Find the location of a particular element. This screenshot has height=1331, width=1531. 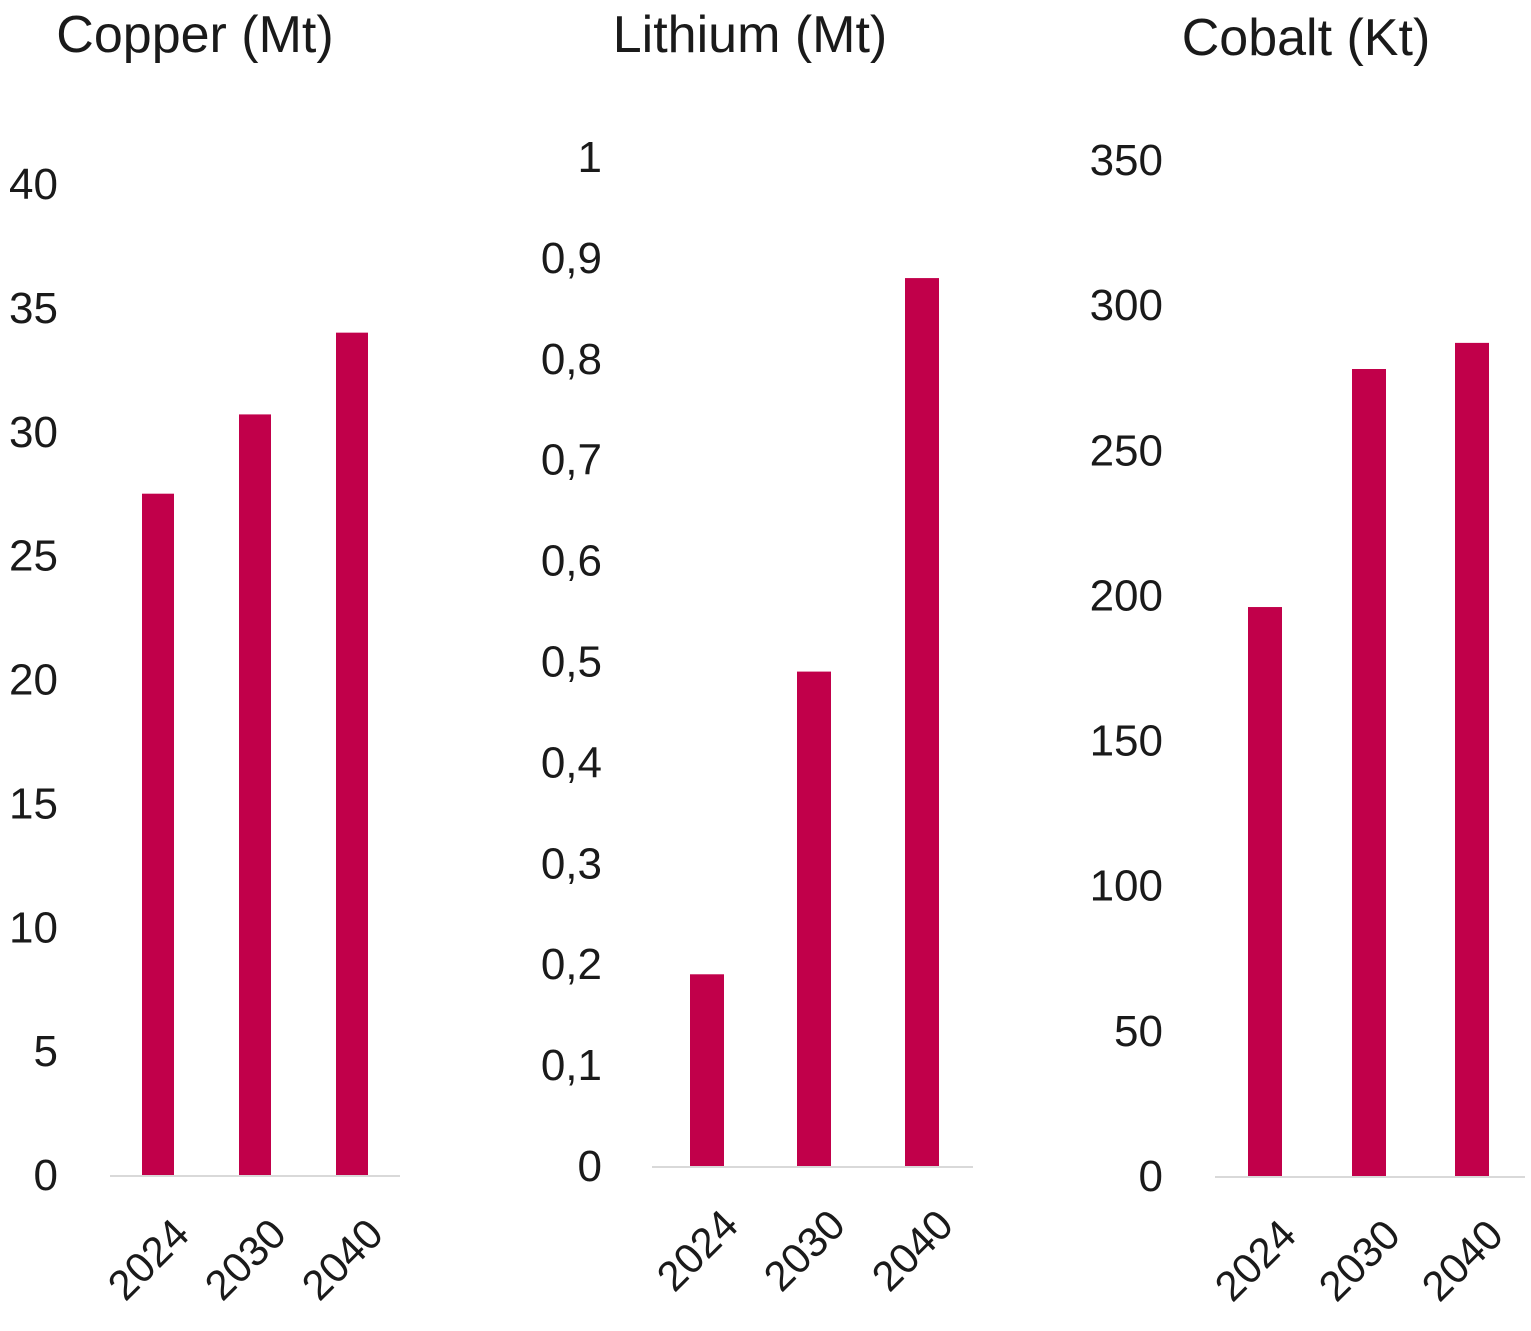

y-tick-label: 25 is located at coordinates (33, 556).